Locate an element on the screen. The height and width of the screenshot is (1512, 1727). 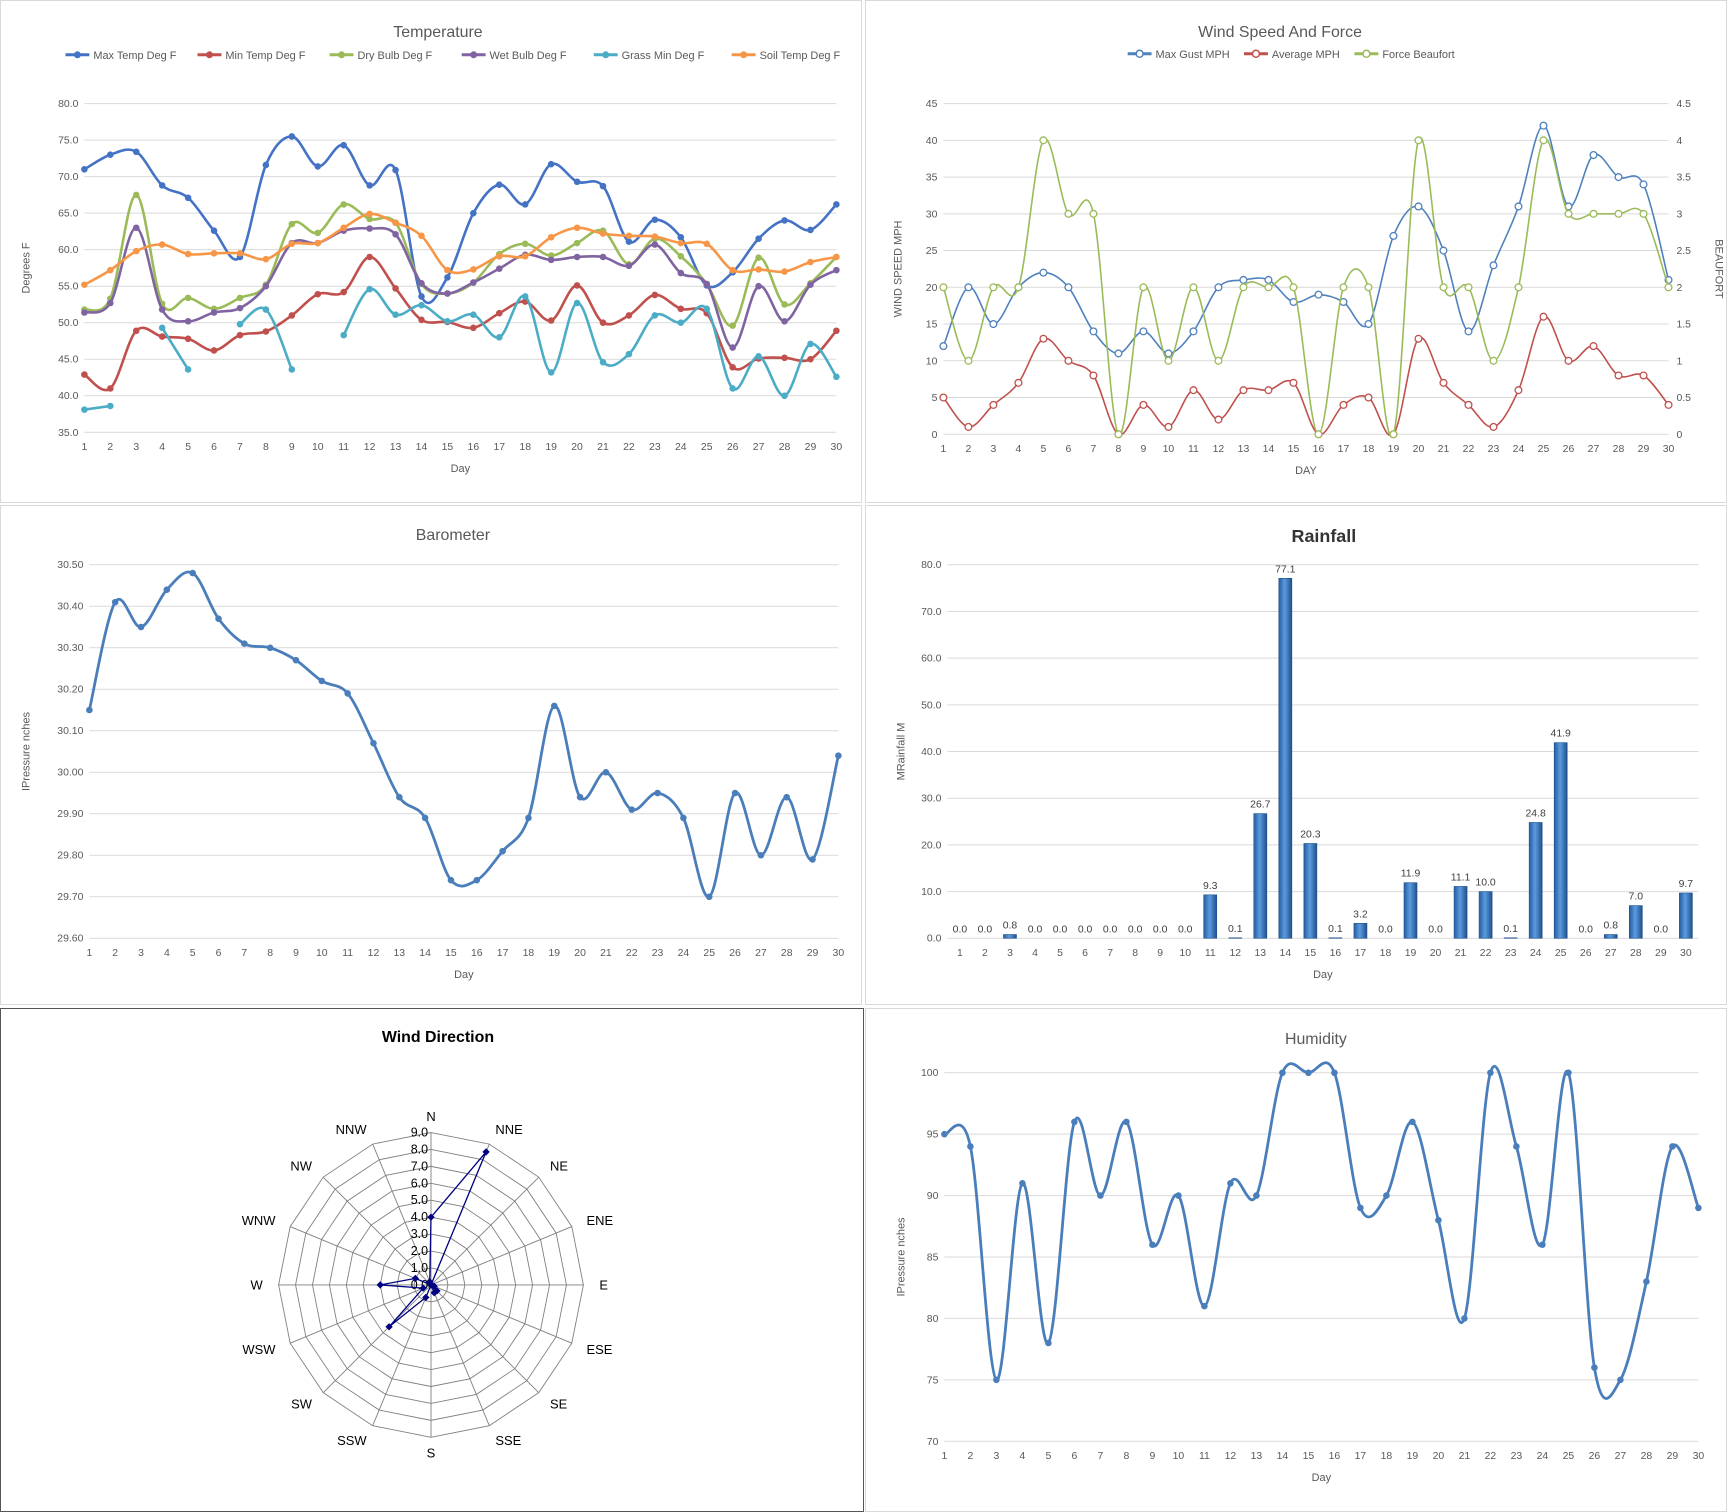
x-tick-label: 13 is located at coordinates (1260, 953).